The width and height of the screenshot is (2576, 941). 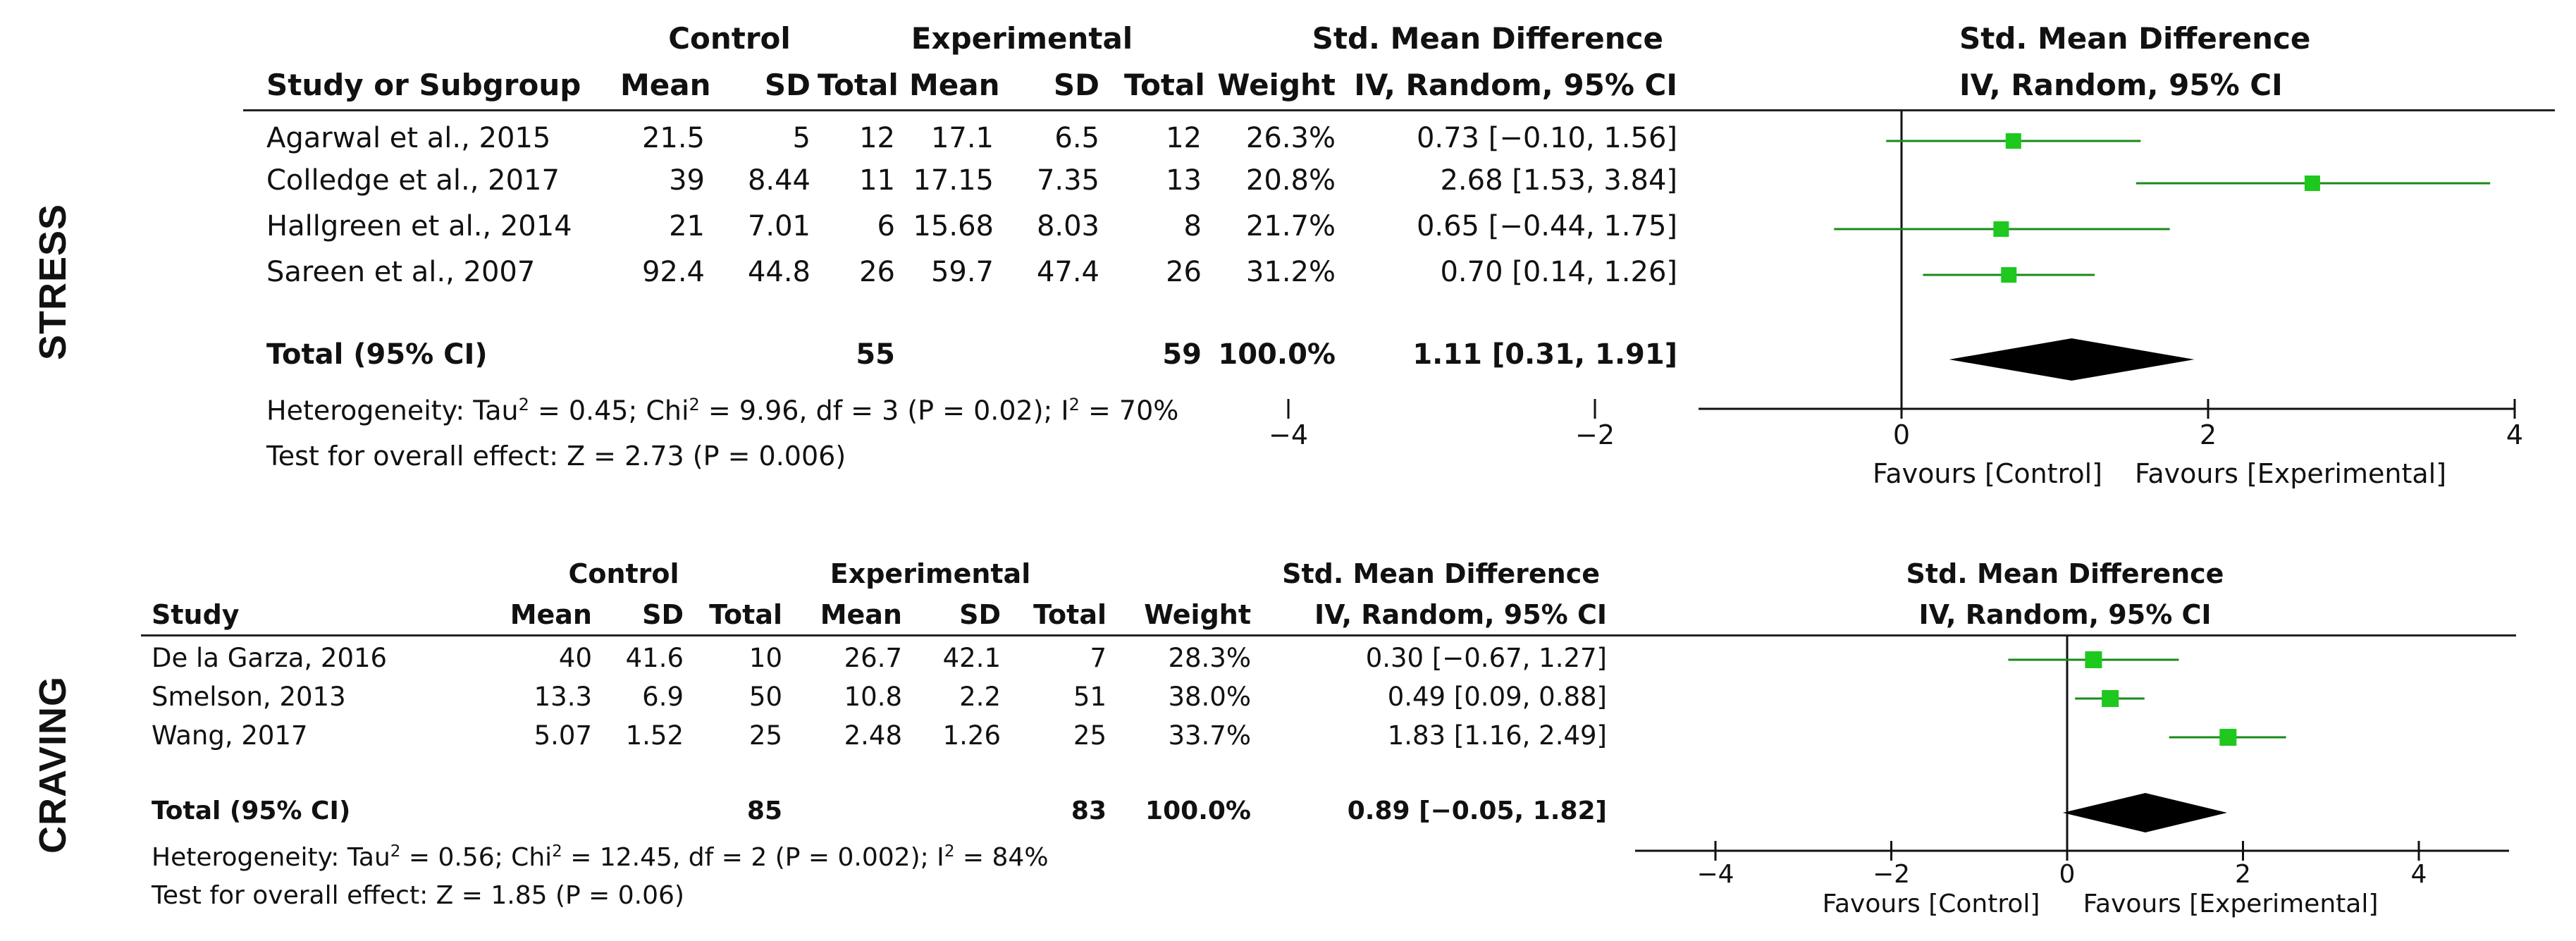 I want to click on stress-pooled-diamond, so click(x=2072, y=359).